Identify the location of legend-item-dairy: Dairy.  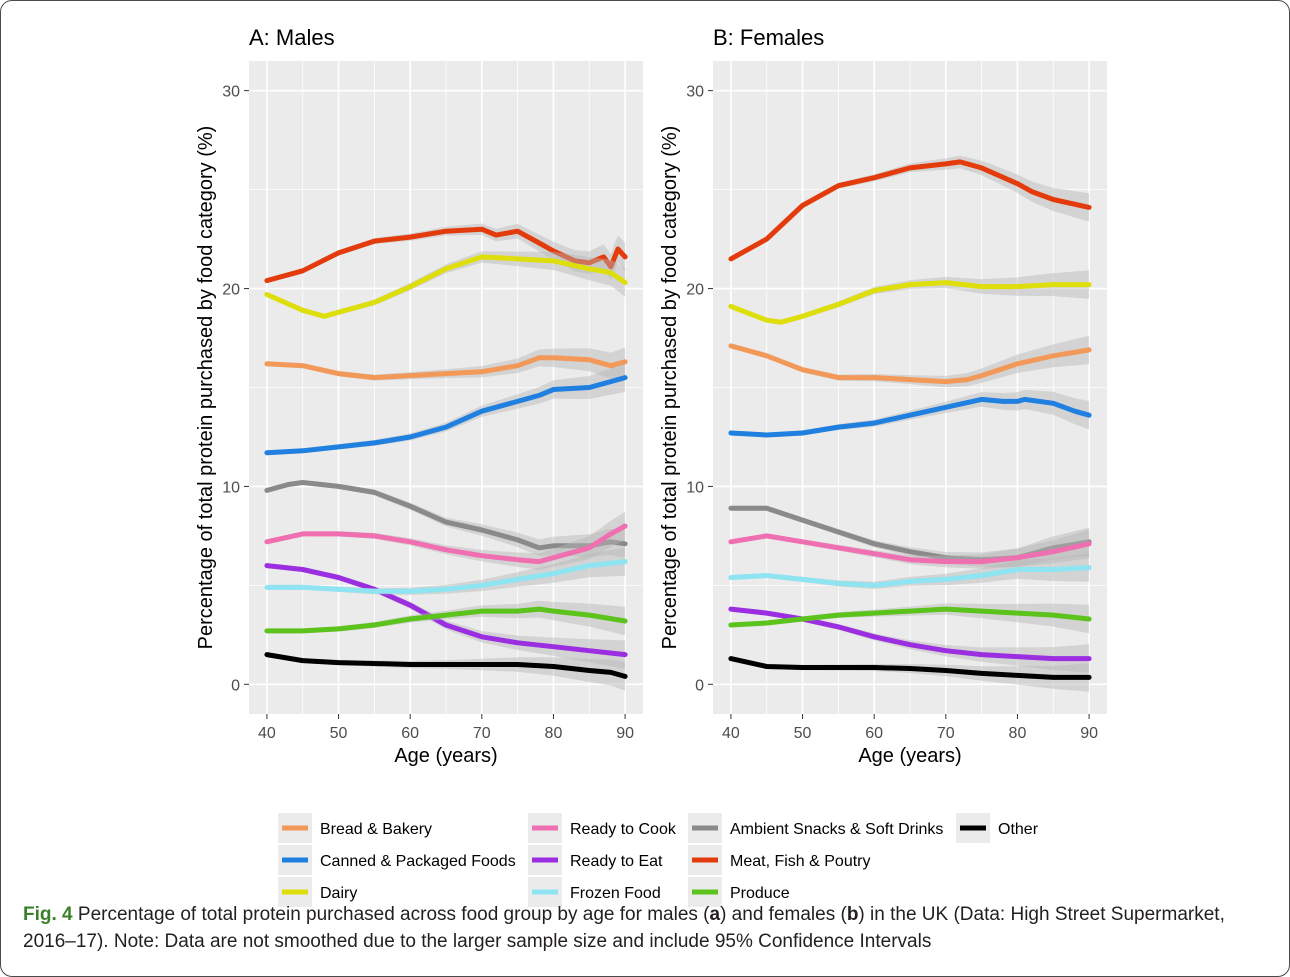
(317, 892).